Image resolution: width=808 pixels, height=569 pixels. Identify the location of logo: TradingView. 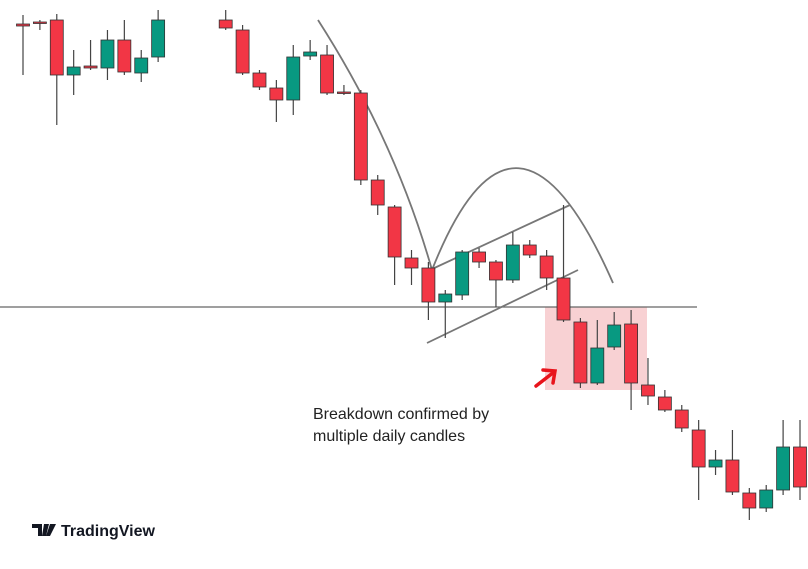
(94, 531).